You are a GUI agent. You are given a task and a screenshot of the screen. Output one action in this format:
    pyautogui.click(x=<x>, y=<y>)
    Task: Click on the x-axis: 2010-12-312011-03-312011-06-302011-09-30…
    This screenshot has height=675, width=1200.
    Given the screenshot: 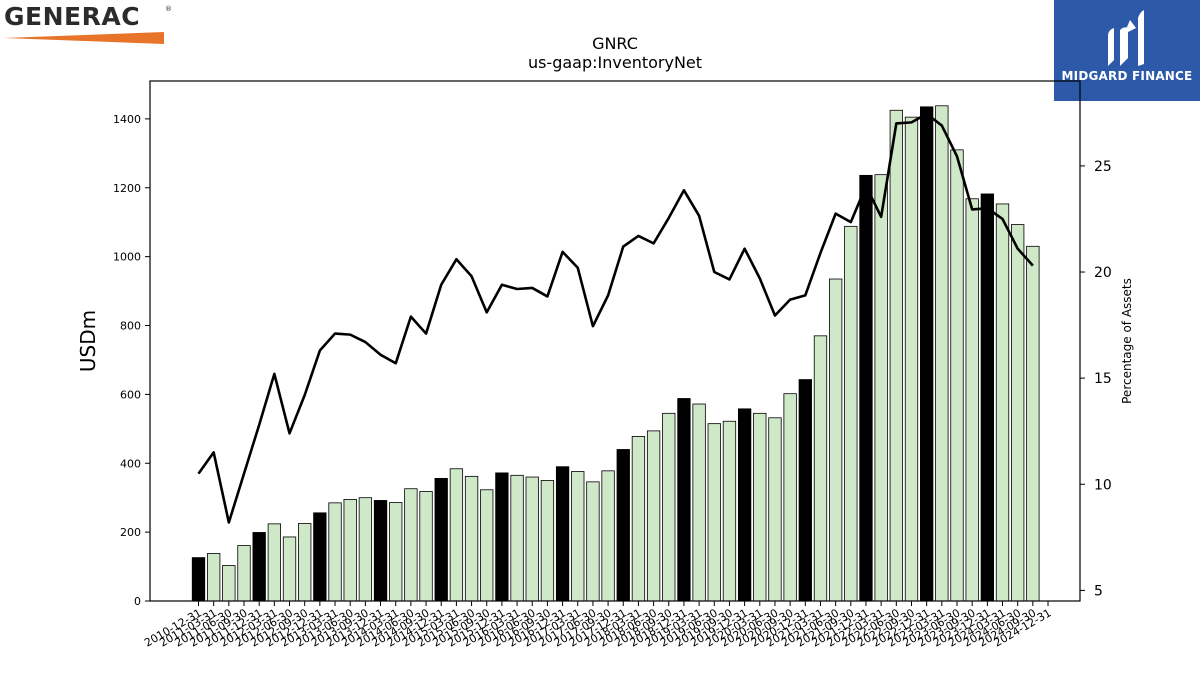 What is the action you would take?
    pyautogui.click(x=598, y=625)
    